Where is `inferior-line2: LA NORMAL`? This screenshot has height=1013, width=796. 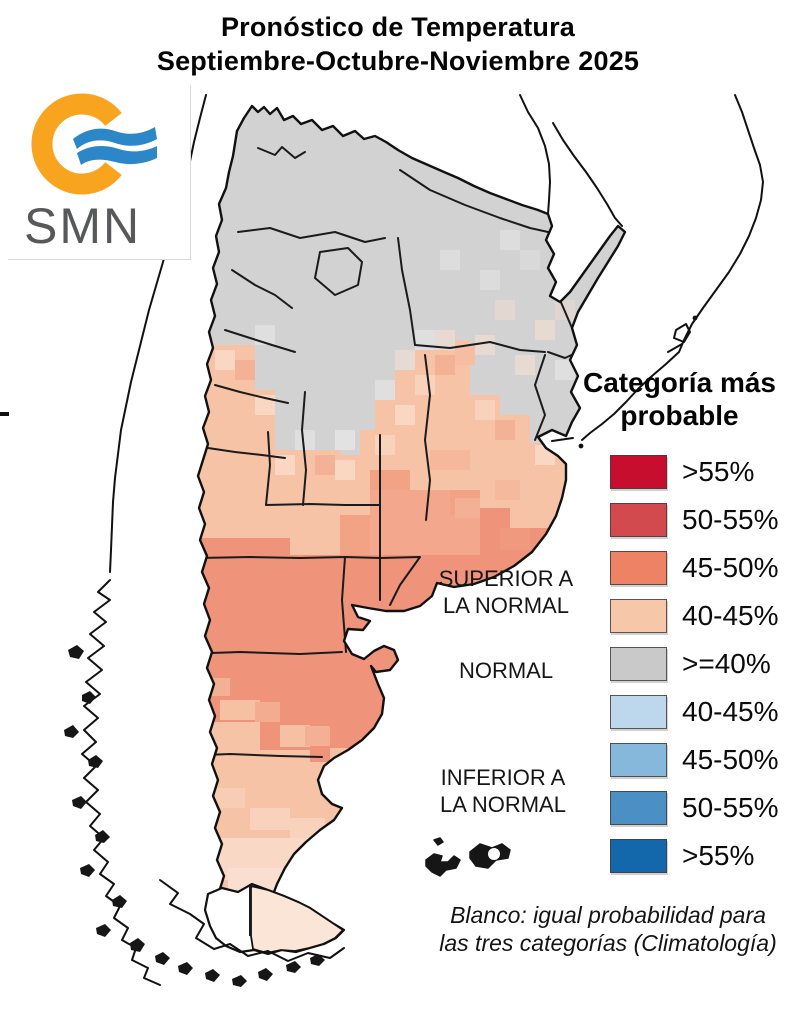
inferior-line2: LA NORMAL is located at coordinates (503, 804).